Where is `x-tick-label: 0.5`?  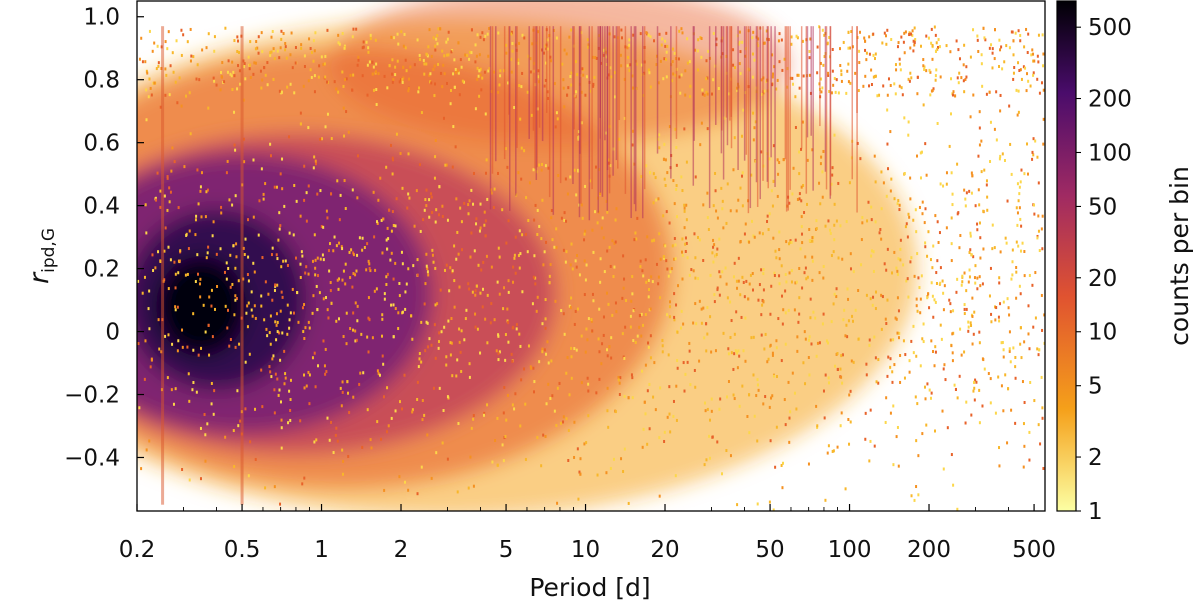
x-tick-label: 0.5 is located at coordinates (242, 550).